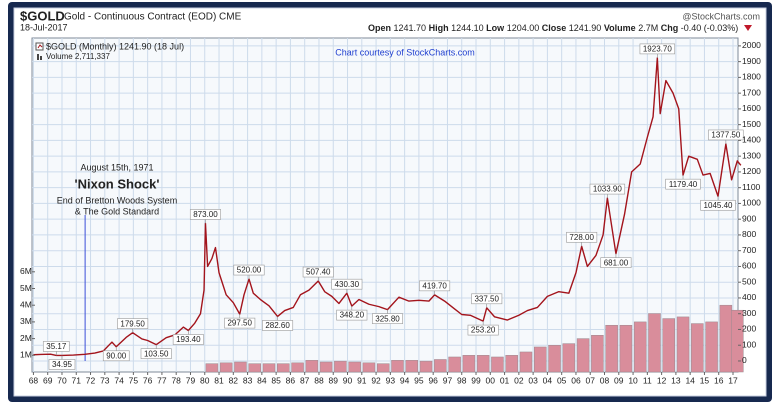 Image resolution: width=780 pixels, height=408 pixels. I want to click on x-tick-label: 91, so click(362, 380).